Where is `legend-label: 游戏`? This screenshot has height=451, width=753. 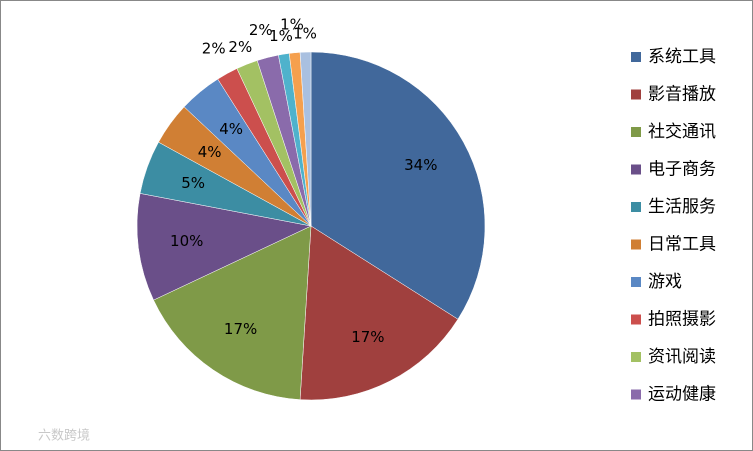
legend-label: 游戏 is located at coordinates (665, 282).